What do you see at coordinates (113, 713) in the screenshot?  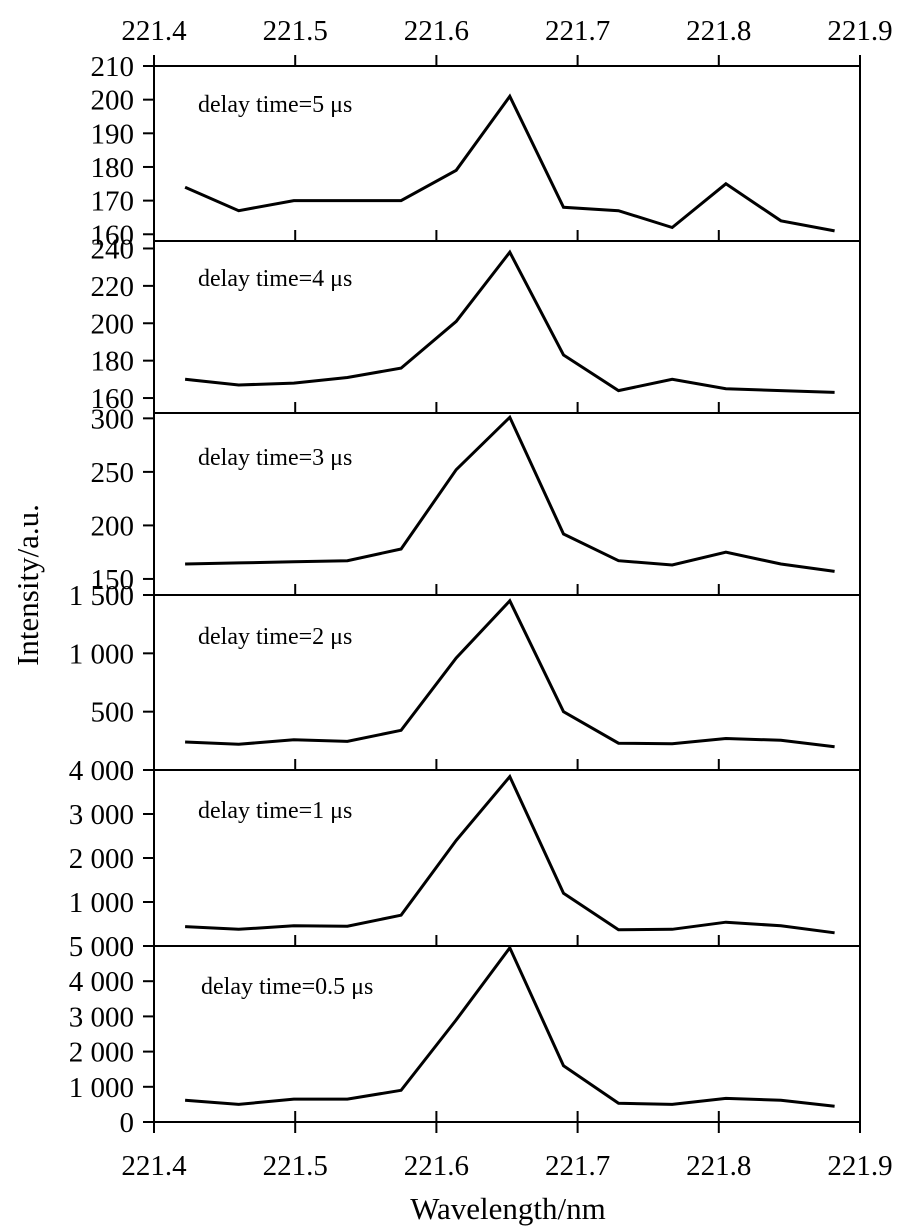 I see `y-tick-label: 500` at bounding box center [113, 713].